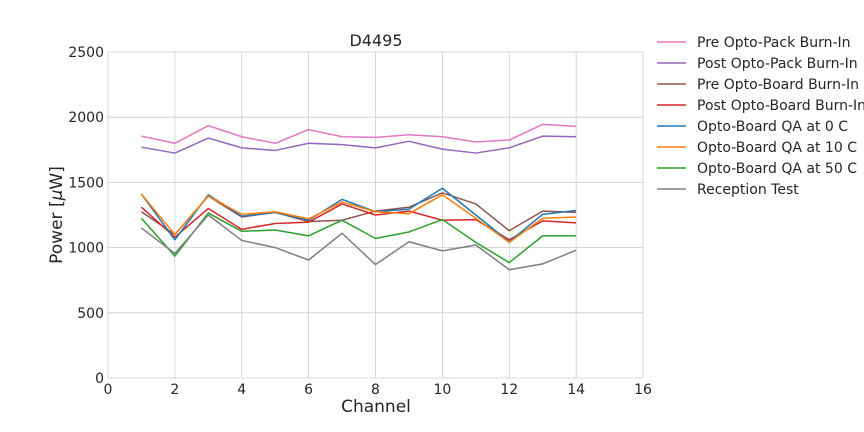  Describe the element at coordinates (86, 216) in the screenshot. I see `y-tick-labels: 0 500 1000 1500 2000 2500` at that location.